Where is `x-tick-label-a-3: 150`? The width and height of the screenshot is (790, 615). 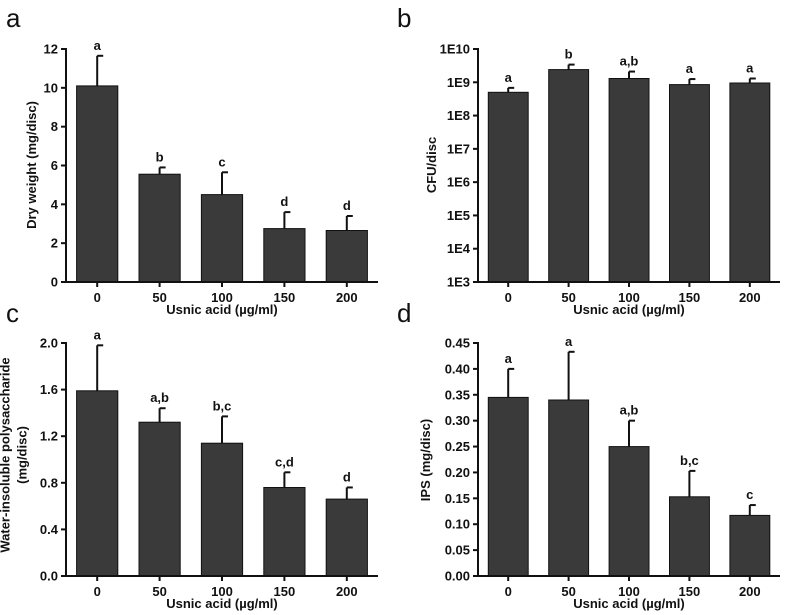 x-tick-label-a-3: 150 is located at coordinates (285, 297).